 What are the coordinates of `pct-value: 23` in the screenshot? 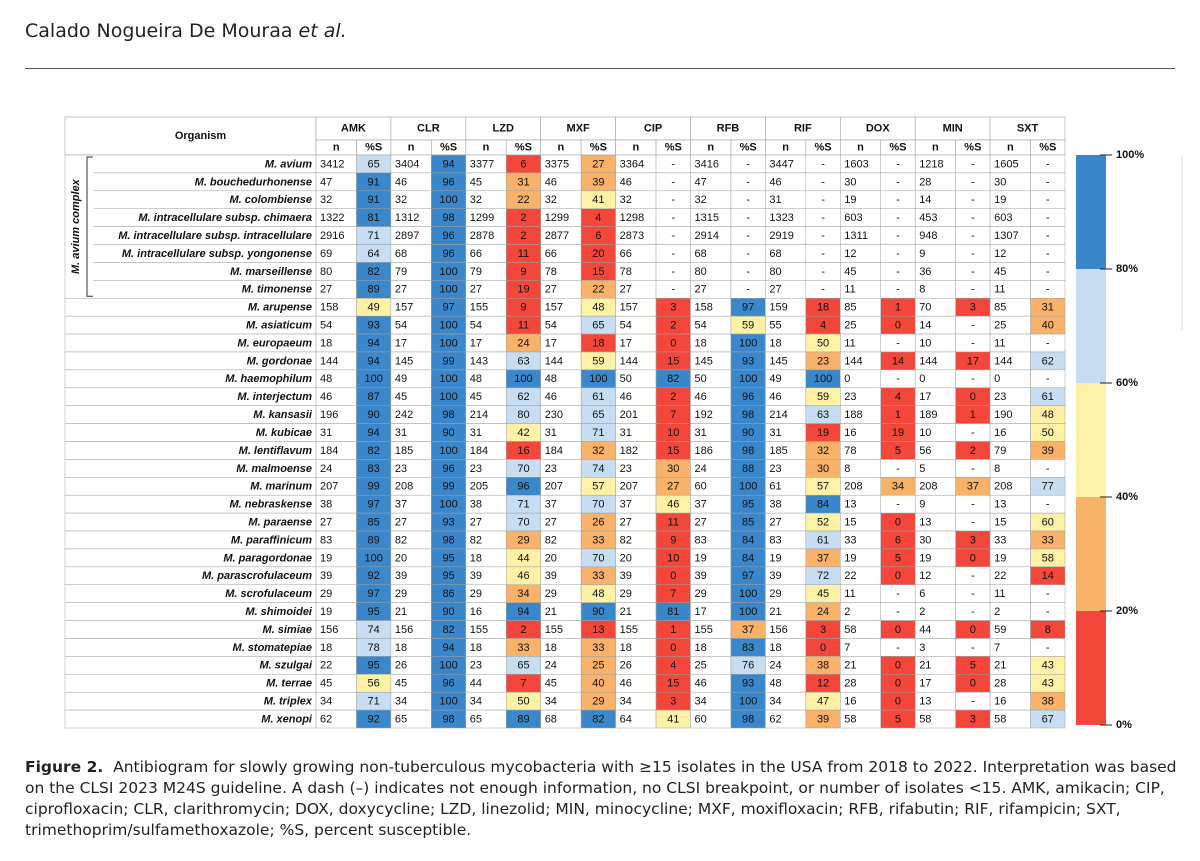 It's located at (823, 361).